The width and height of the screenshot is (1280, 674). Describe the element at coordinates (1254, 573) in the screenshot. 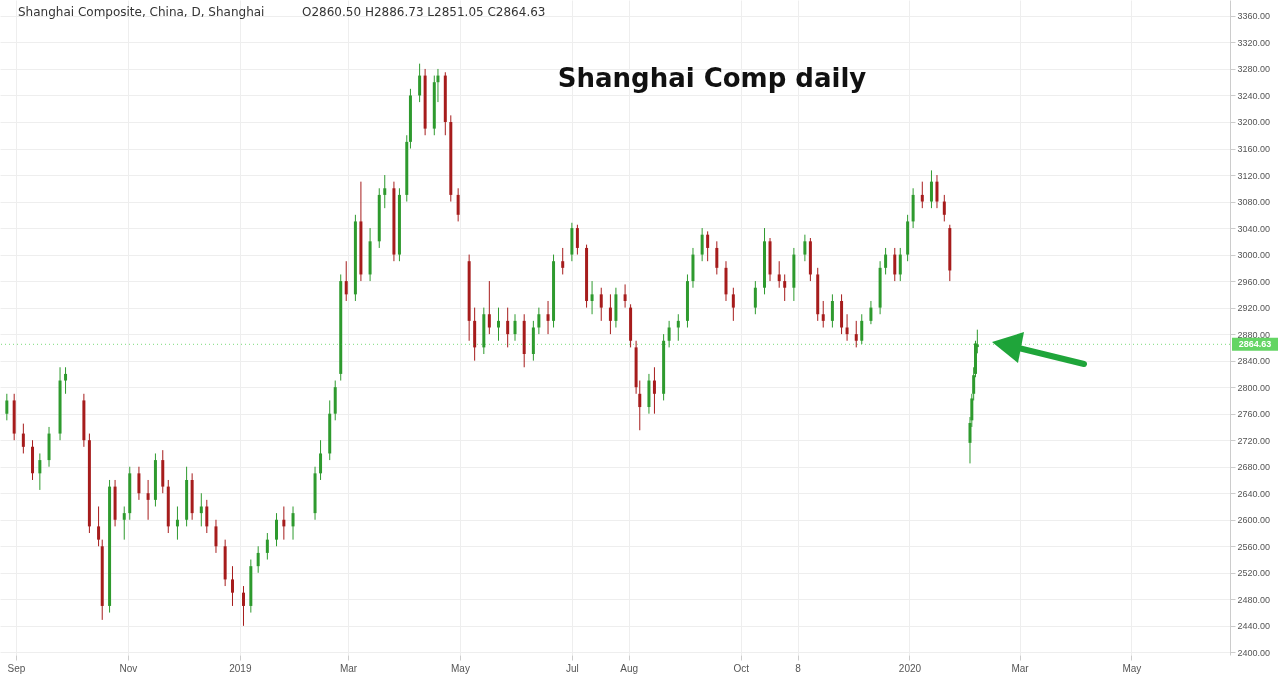

I see `y-tick-label: 2520.00` at that location.